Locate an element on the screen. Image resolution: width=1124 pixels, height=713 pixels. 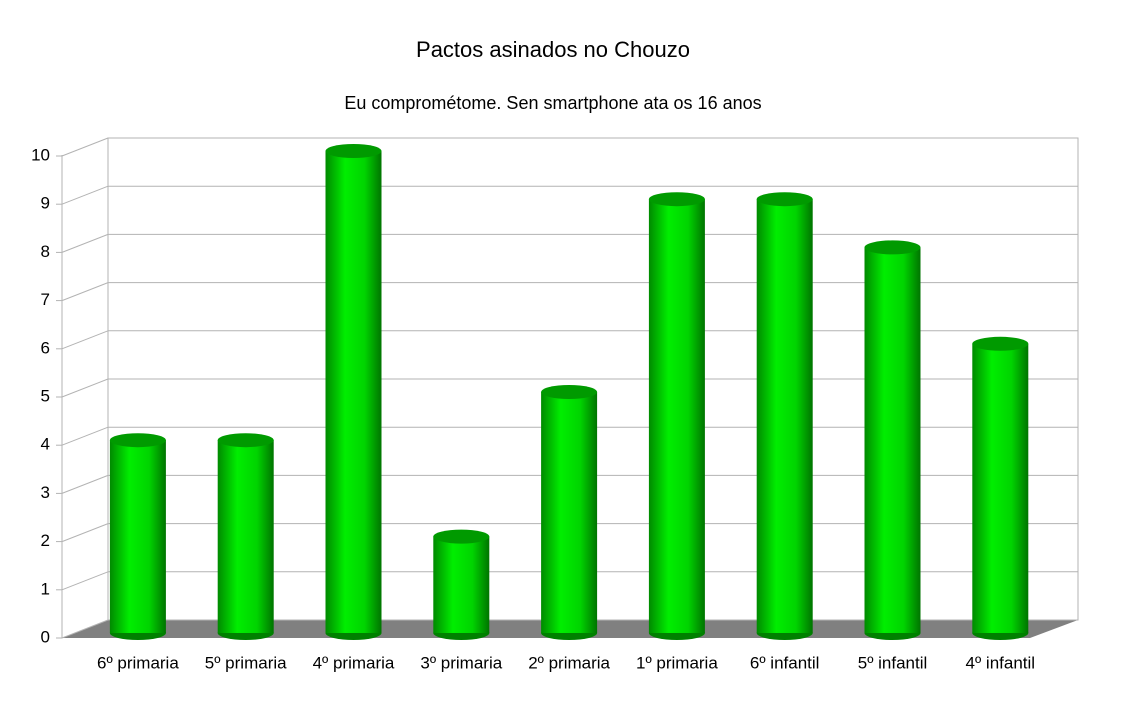
y-tick-label: 9 is located at coordinates (45, 203).